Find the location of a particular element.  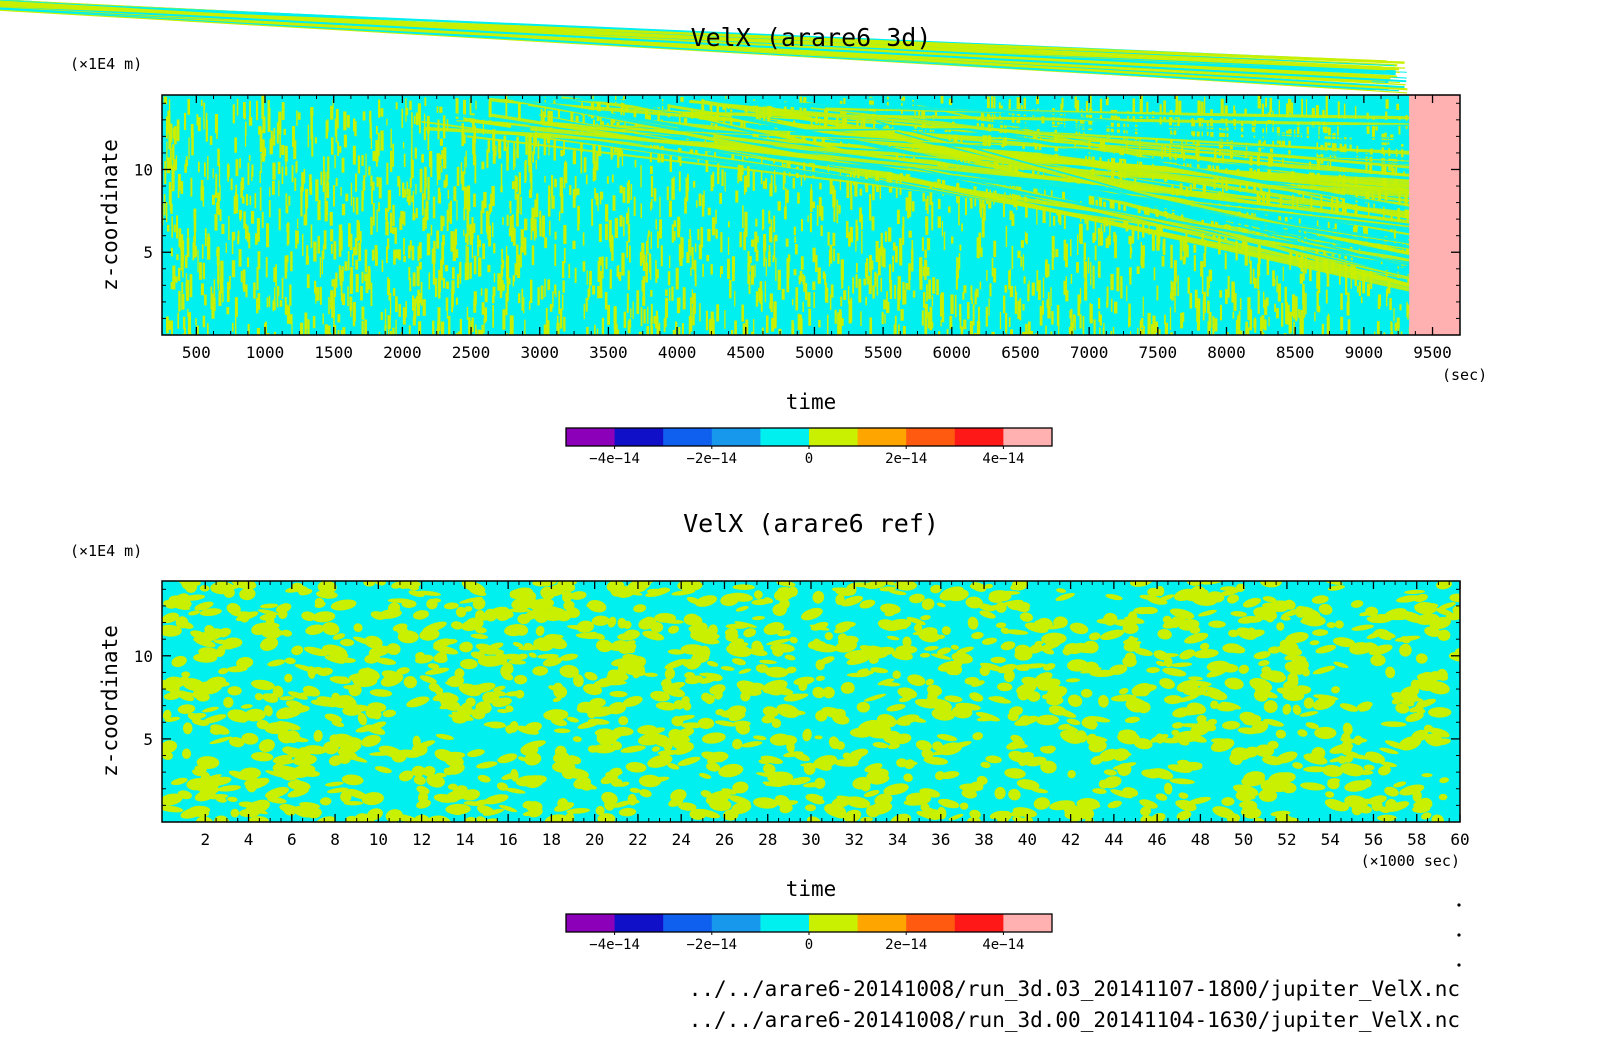

x-tick-label: 42 is located at coordinates (1070, 839).